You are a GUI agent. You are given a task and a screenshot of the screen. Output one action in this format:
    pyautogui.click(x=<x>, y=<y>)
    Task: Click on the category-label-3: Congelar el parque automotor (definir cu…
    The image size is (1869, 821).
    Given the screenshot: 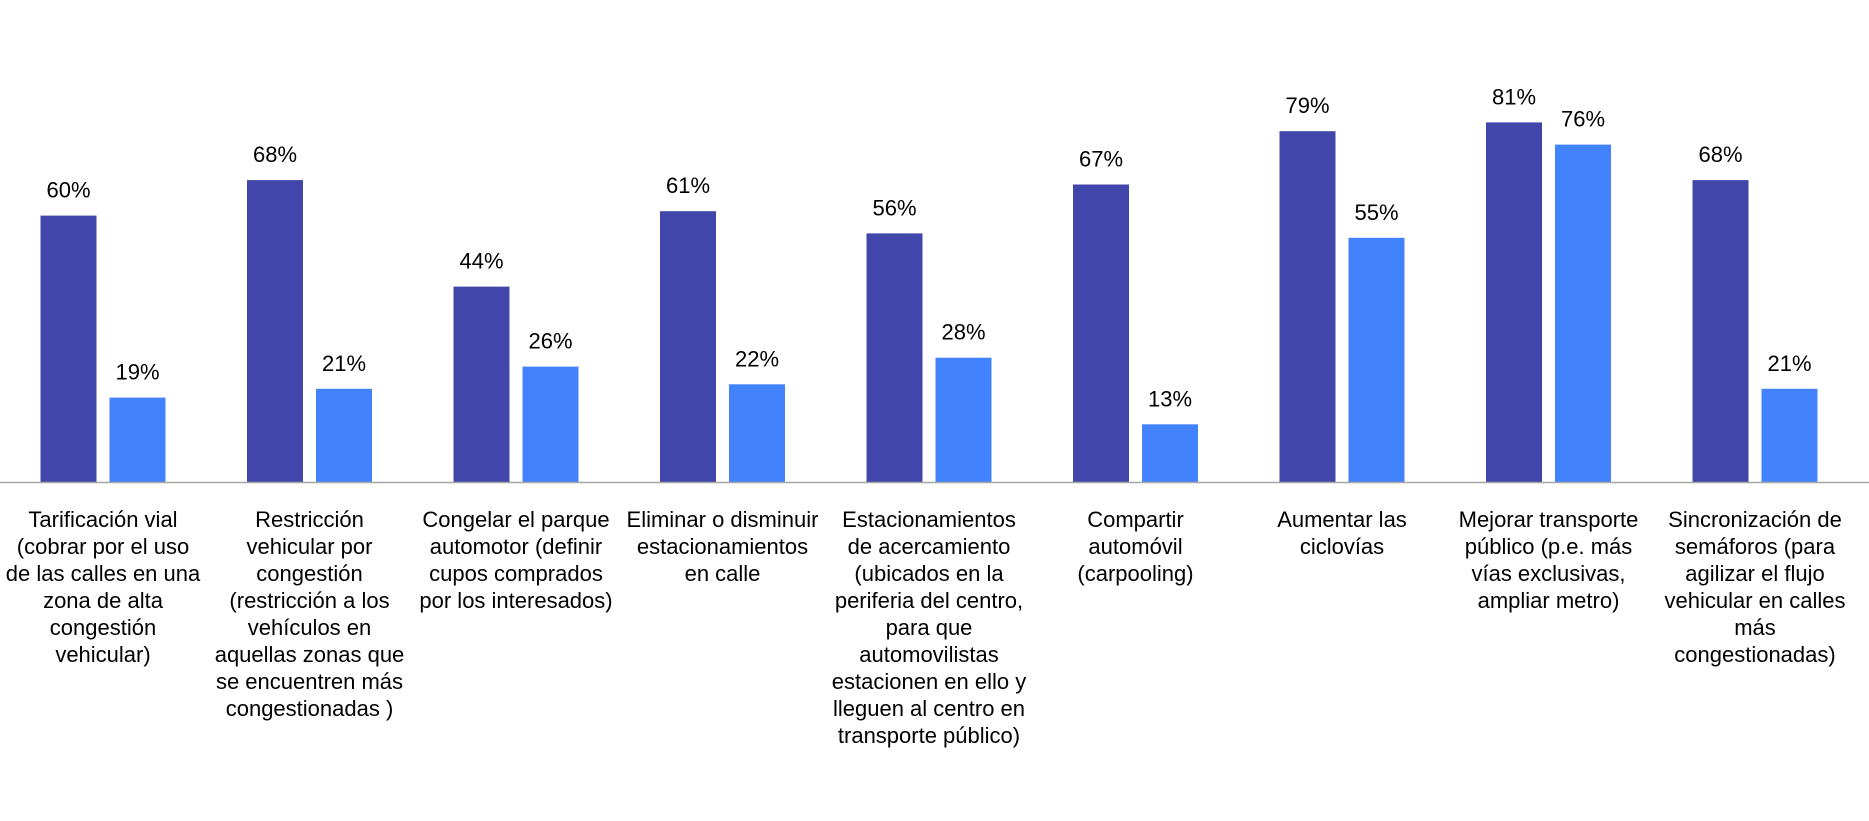 What is the action you would take?
    pyautogui.click(x=516, y=560)
    